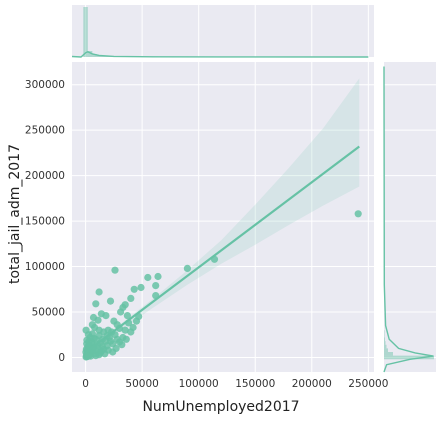  What do you see at coordinates (48, 313) in the screenshot?
I see `y-tick-label: 50000` at bounding box center [48, 313].